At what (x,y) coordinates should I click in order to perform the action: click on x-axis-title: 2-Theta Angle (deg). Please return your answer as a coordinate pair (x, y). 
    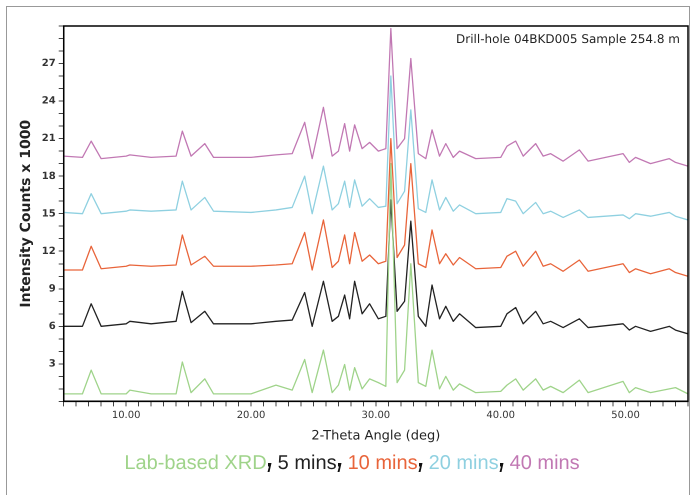
    Looking at the image, I should click on (375, 436).